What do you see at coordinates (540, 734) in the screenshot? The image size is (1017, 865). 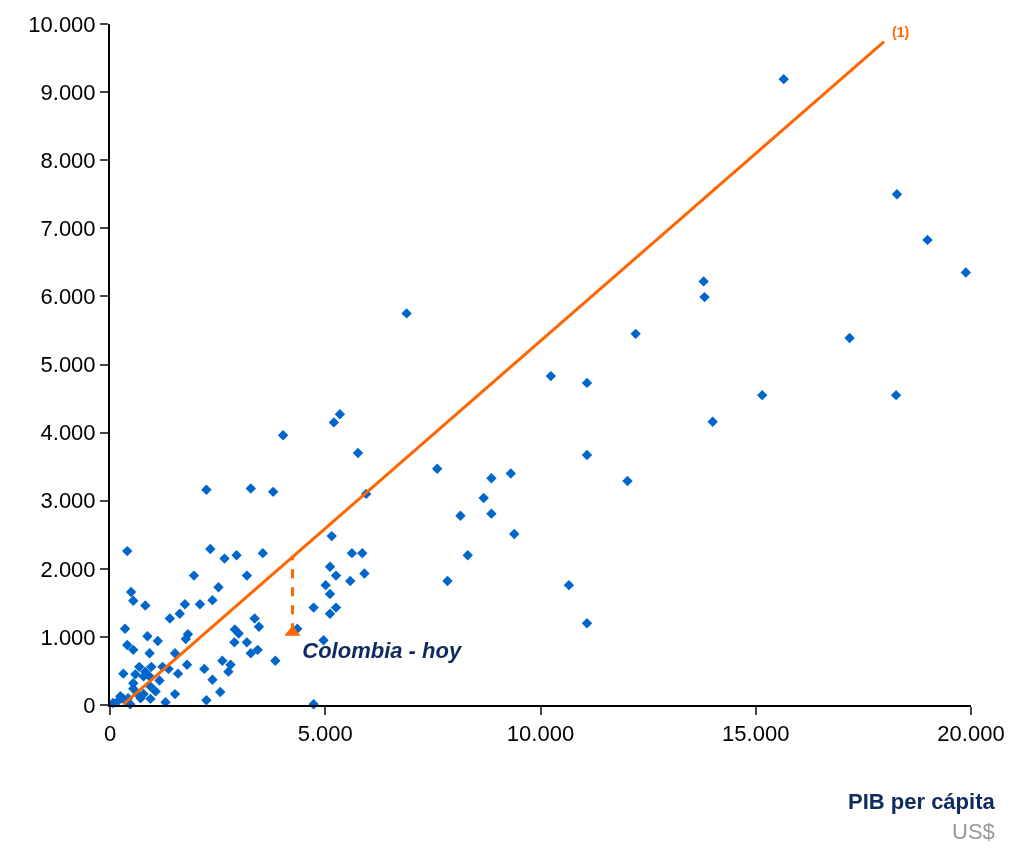 I see `x-tick-label: 10.000` at bounding box center [540, 734].